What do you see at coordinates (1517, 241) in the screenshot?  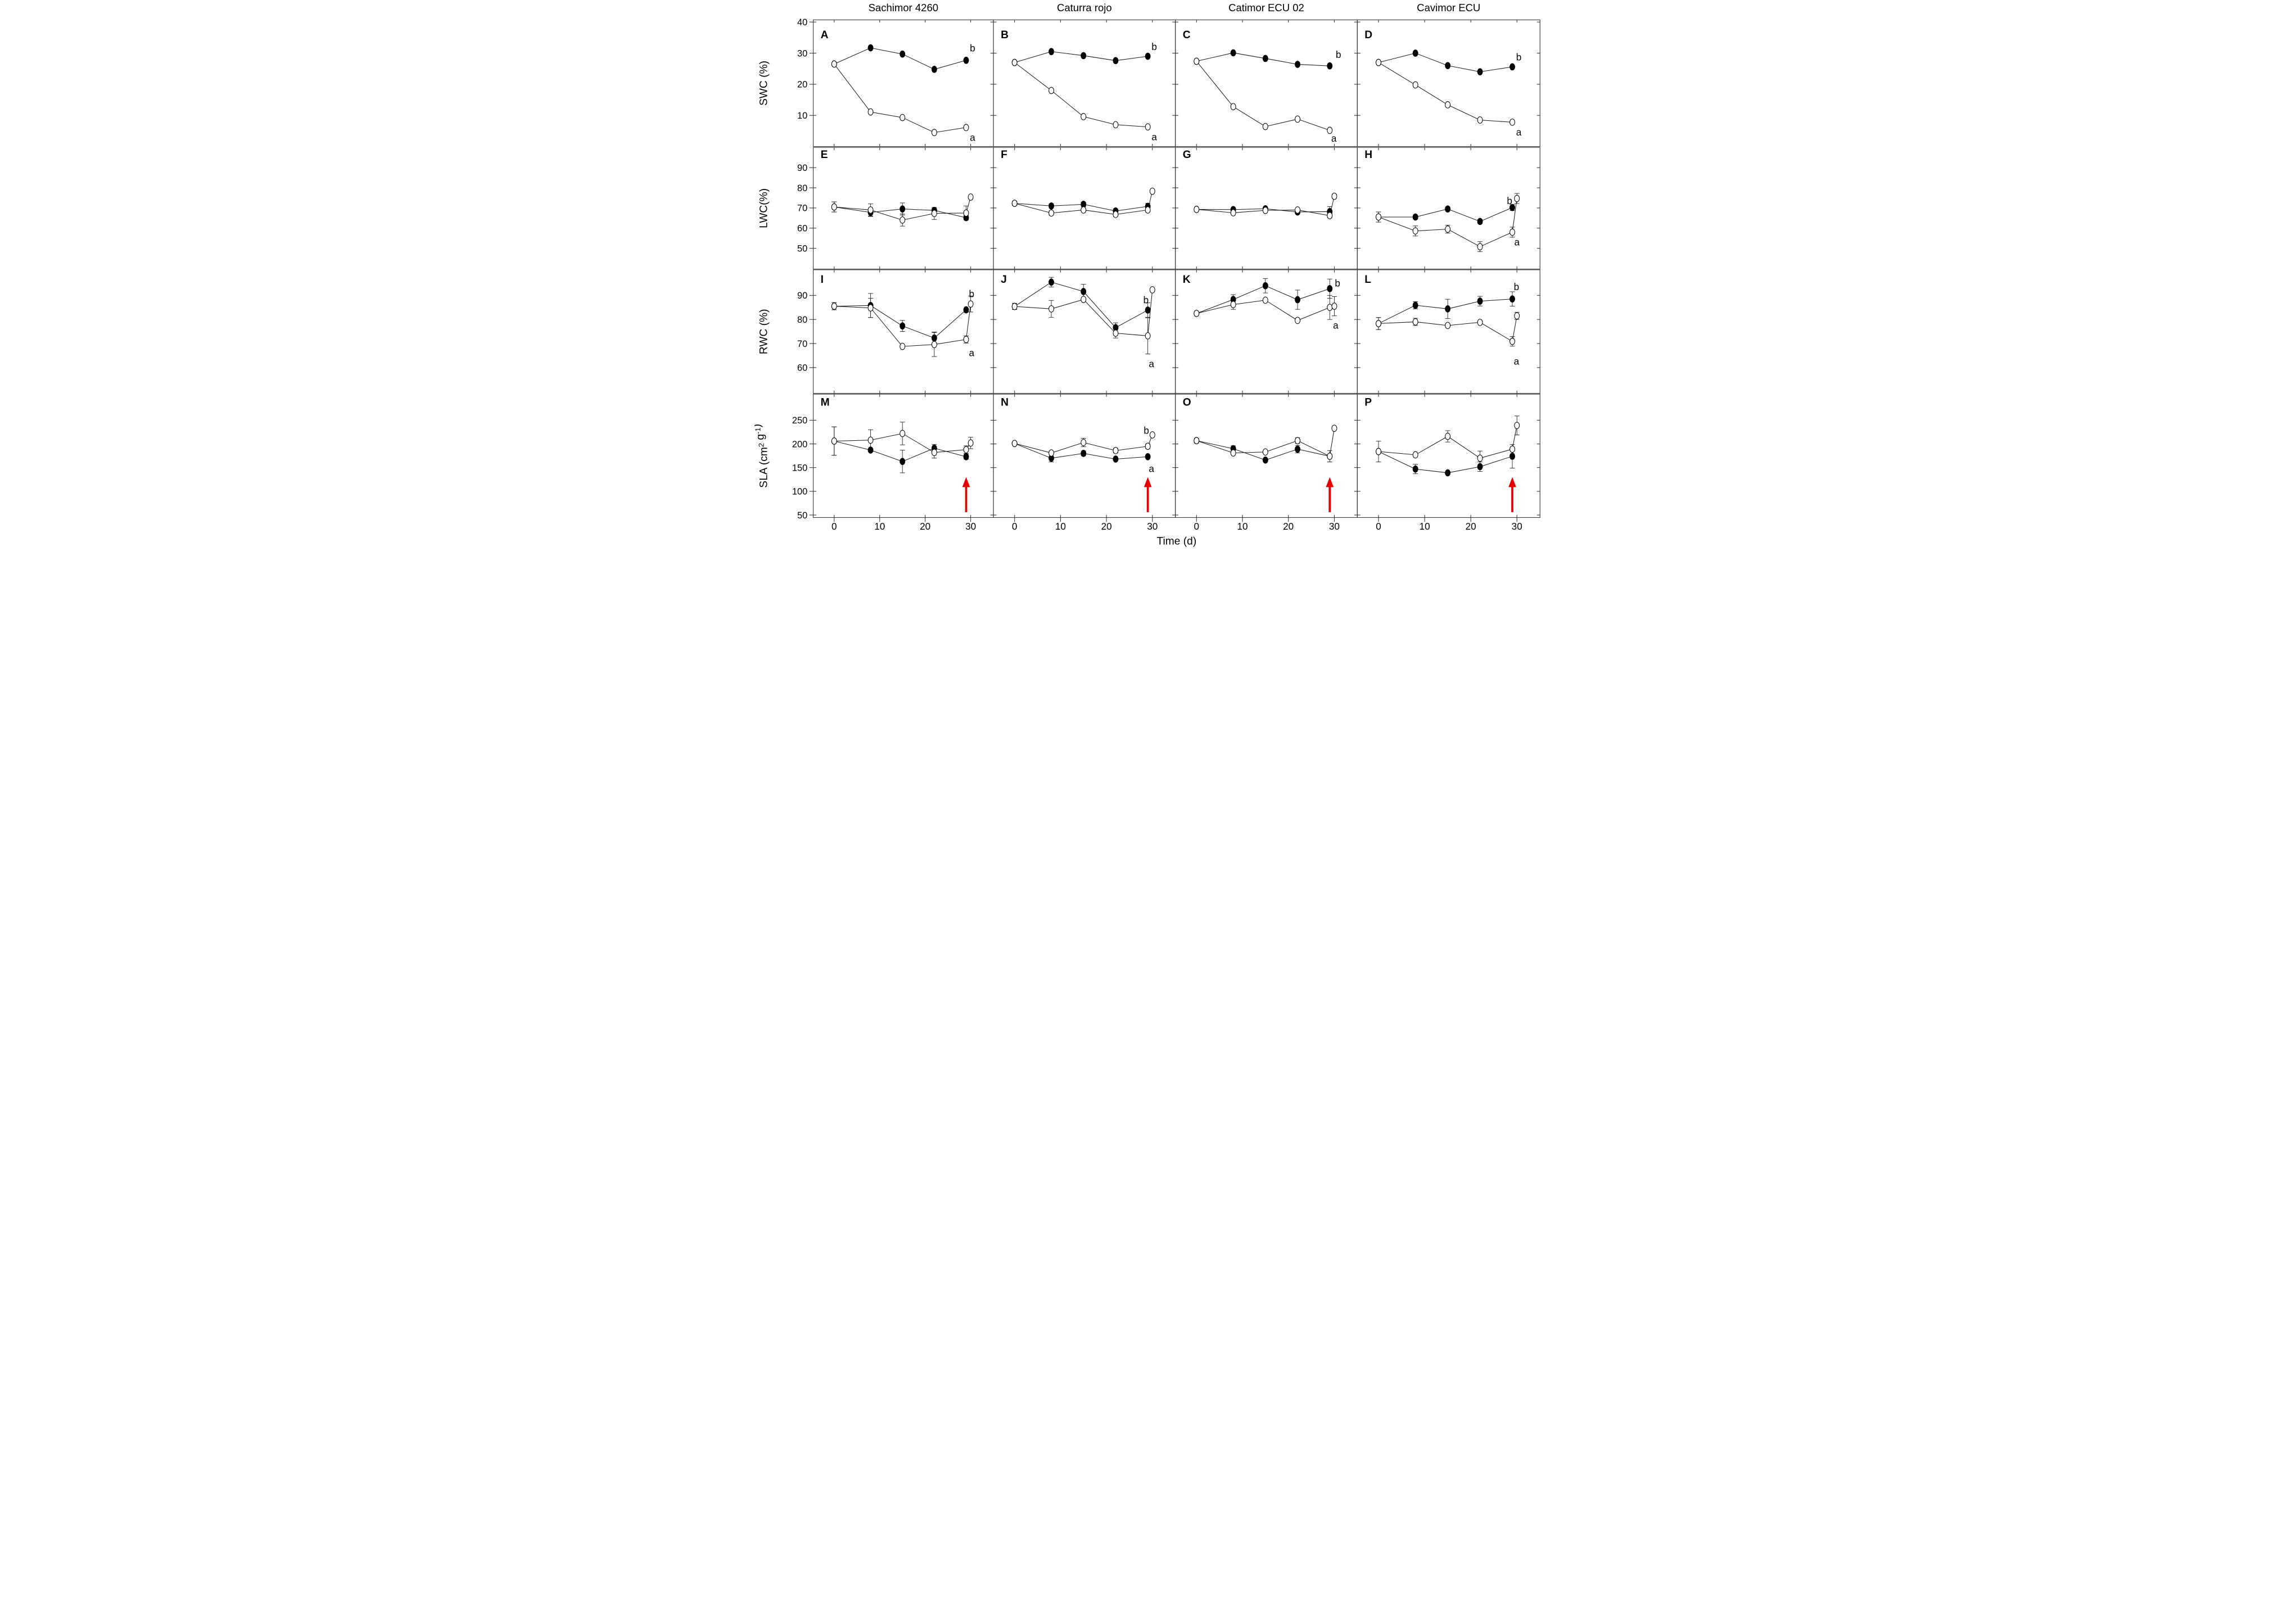 I see `sig-label-a: a` at bounding box center [1517, 241].